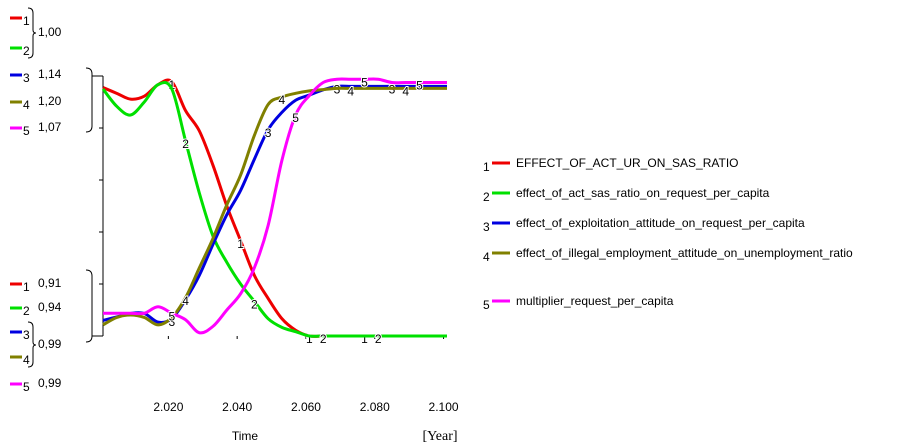 This screenshot has width=922, height=444. What do you see at coordinates (486, 167) in the screenshot?
I see `legend-id: 1` at bounding box center [486, 167].